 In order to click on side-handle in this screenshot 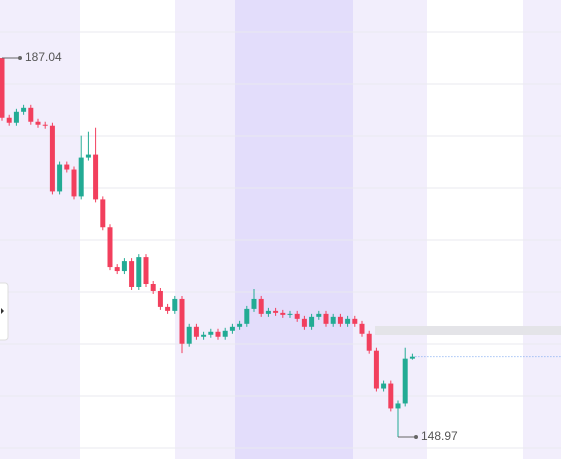, I will do `click(4, 311)`.